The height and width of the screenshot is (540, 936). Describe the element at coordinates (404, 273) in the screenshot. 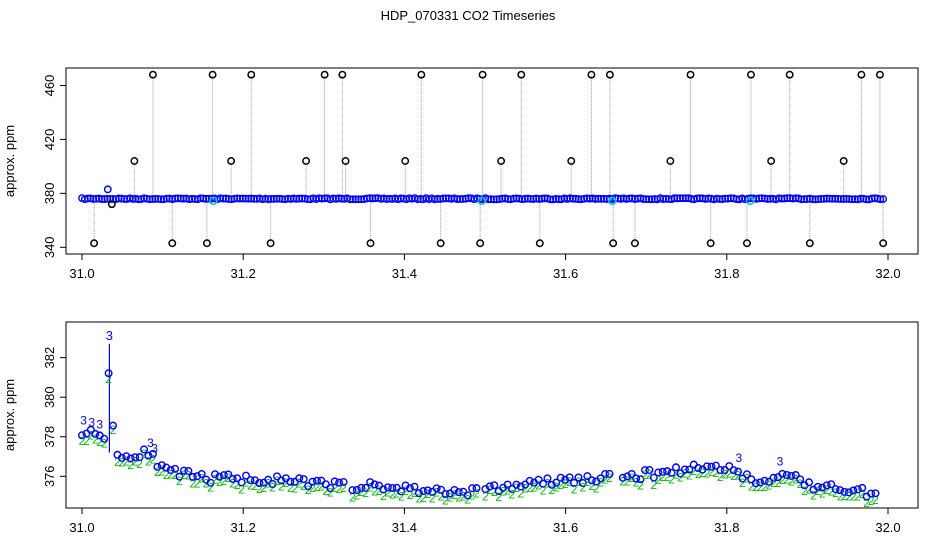

I see `x-tick-label: 31.4` at that location.